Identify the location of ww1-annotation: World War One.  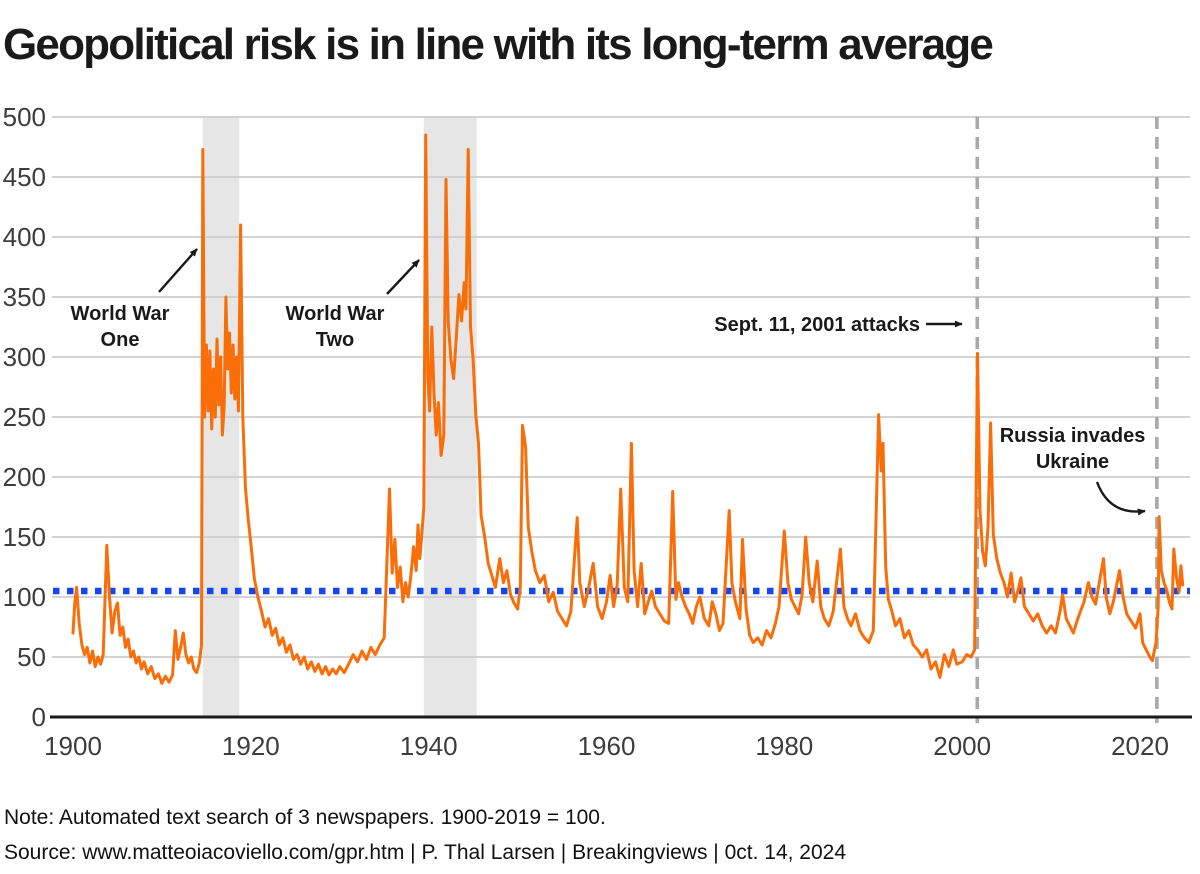
(120, 327).